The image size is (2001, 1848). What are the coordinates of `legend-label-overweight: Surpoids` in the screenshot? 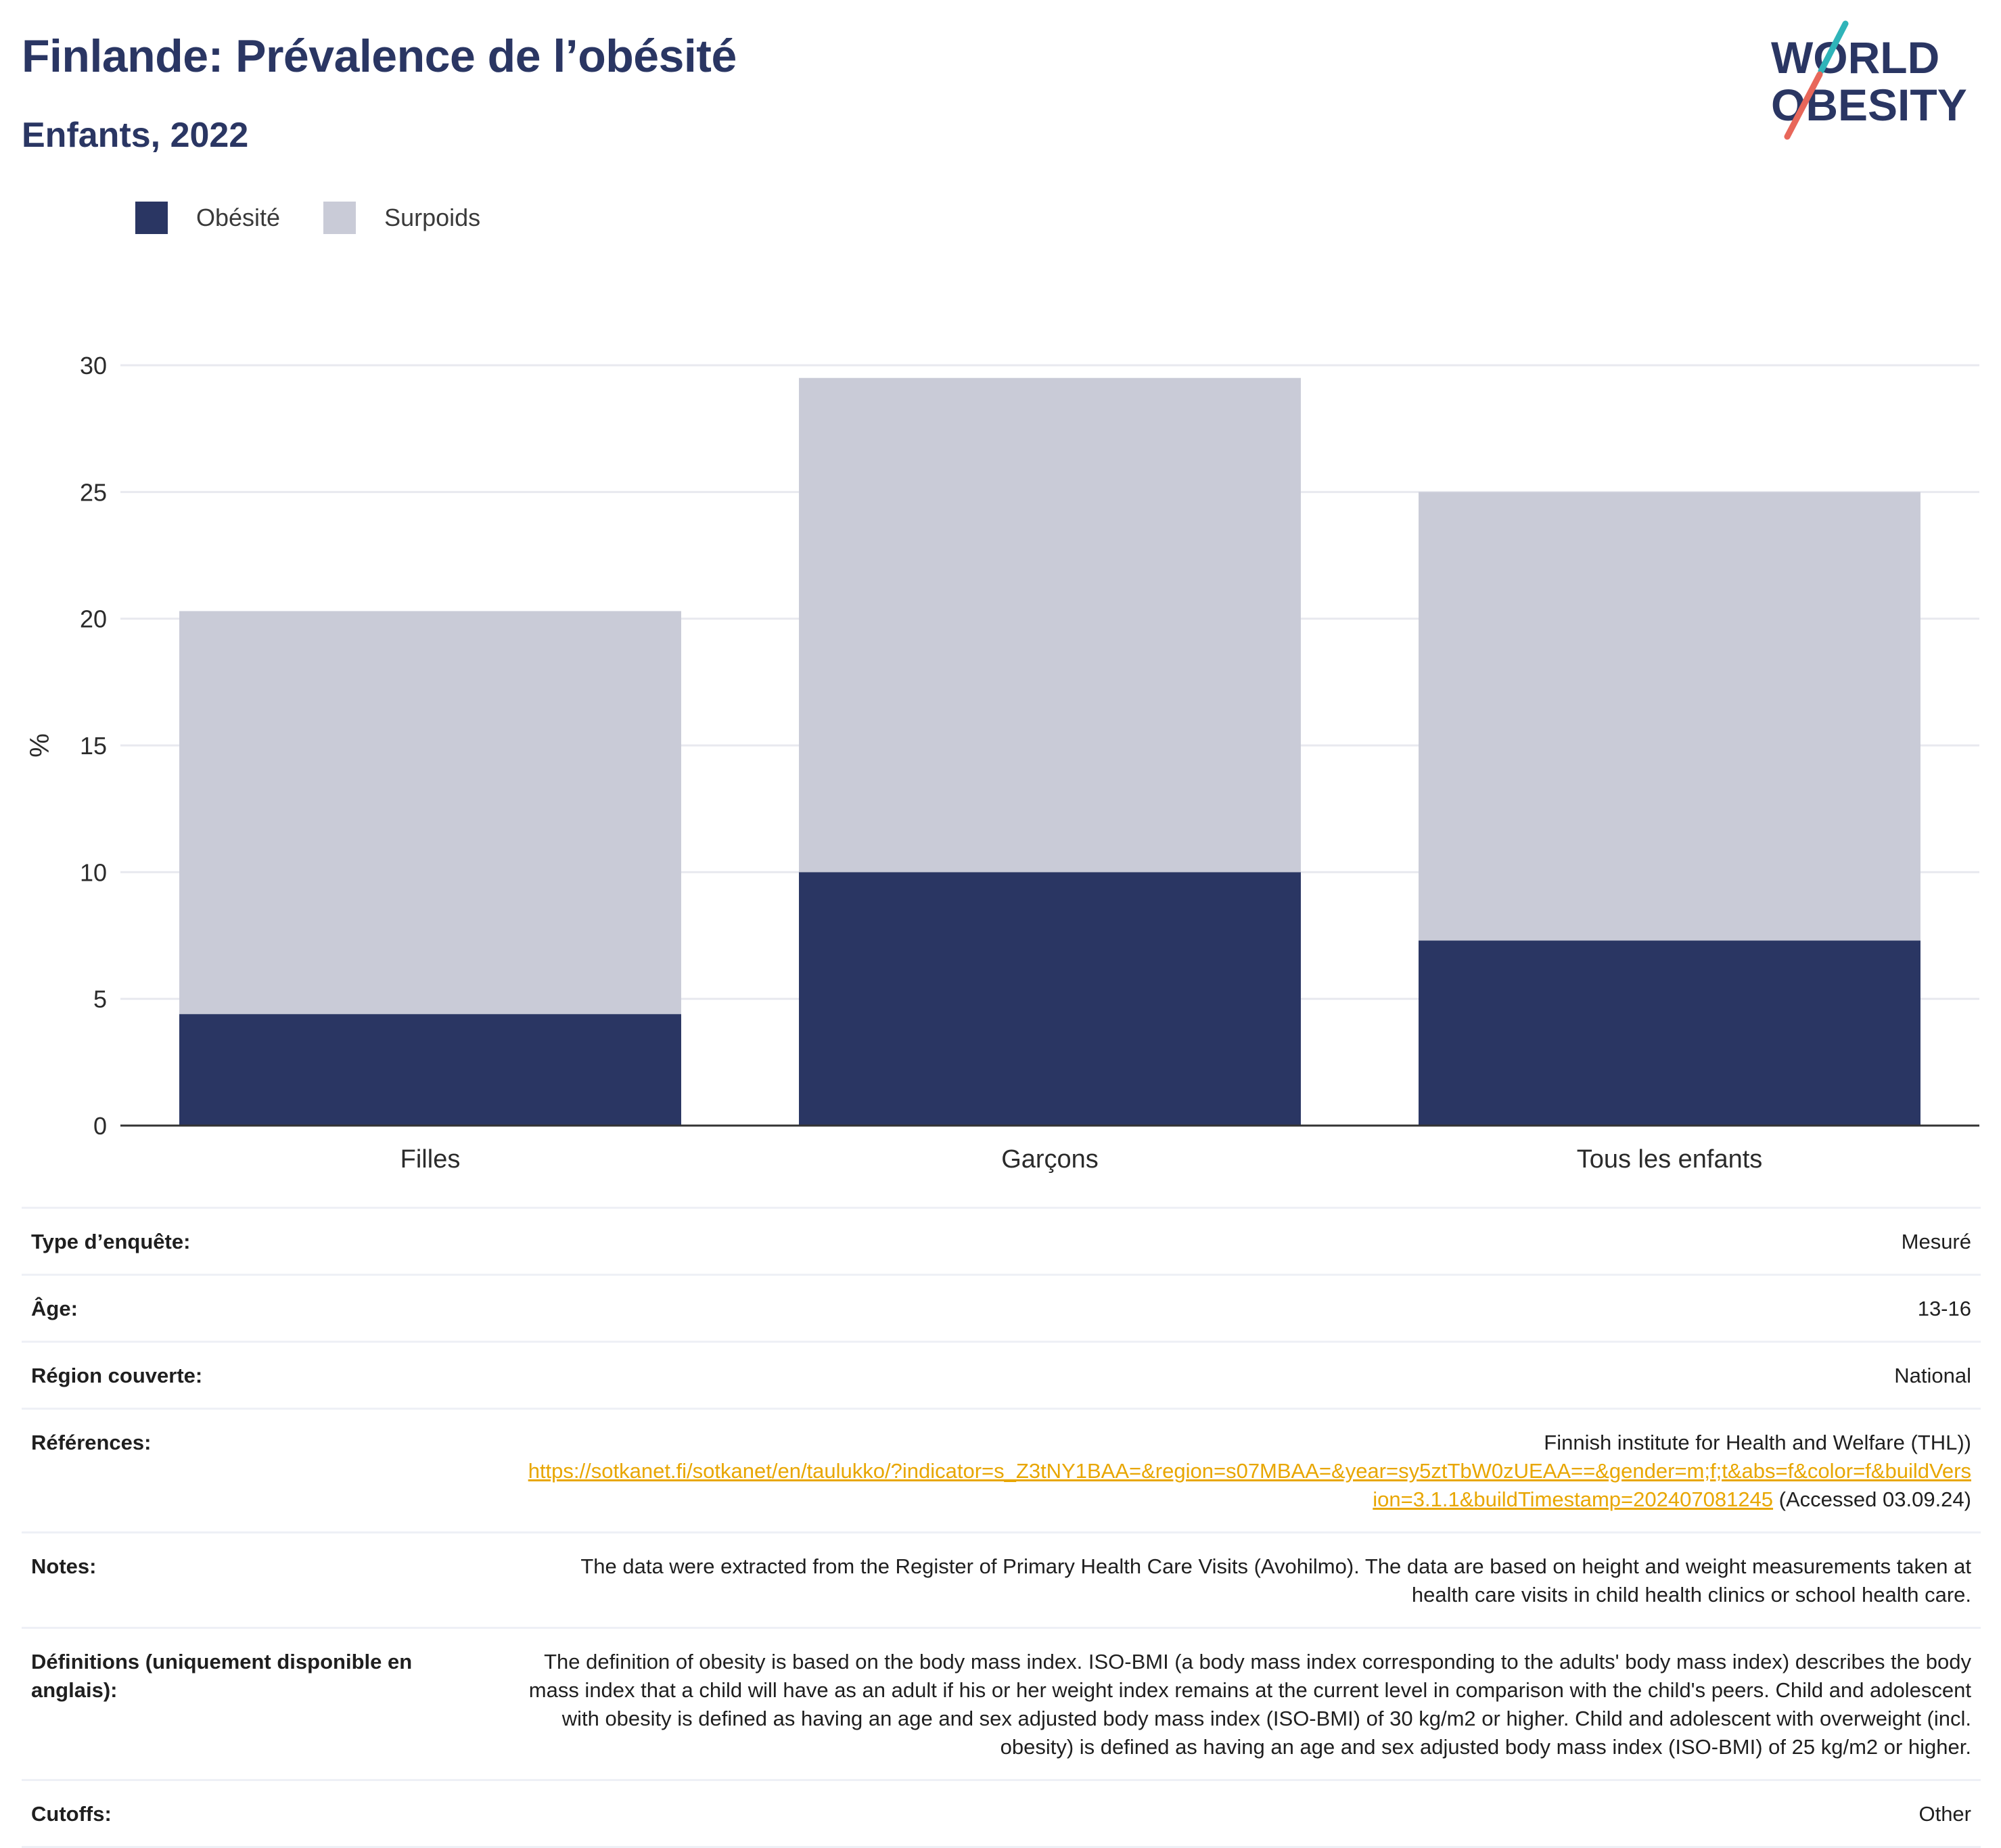 It's located at (432, 217).